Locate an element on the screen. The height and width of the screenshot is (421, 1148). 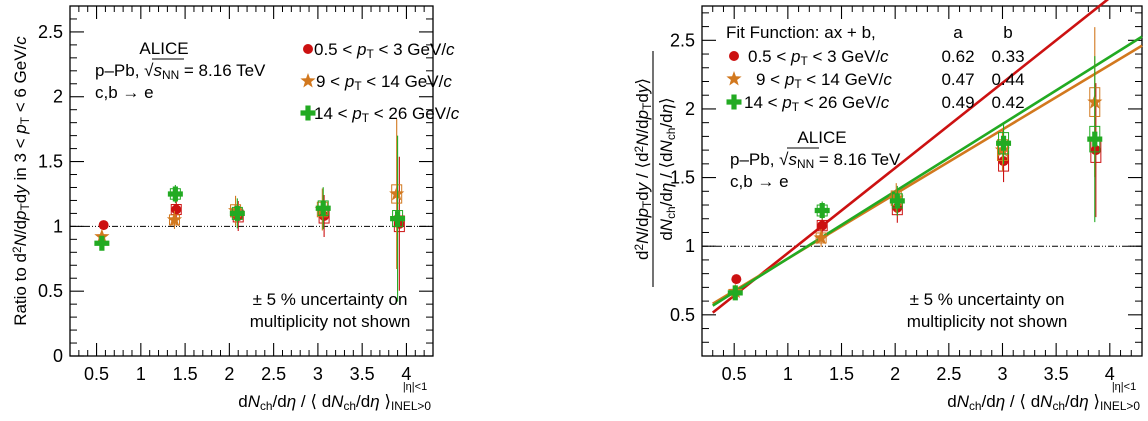
series-circle is located at coordinates (251, 223).